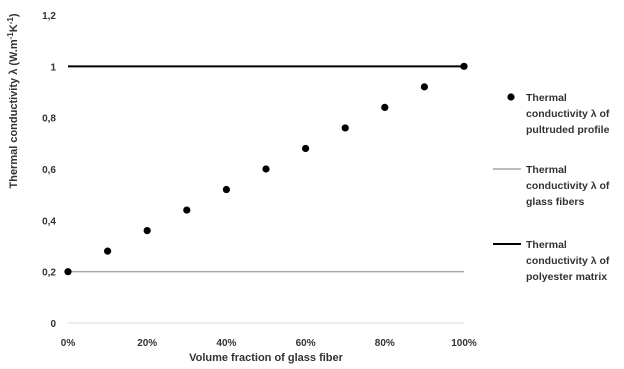 This screenshot has width=624, height=369. I want to click on legend-label: glass fibers, so click(555, 202).